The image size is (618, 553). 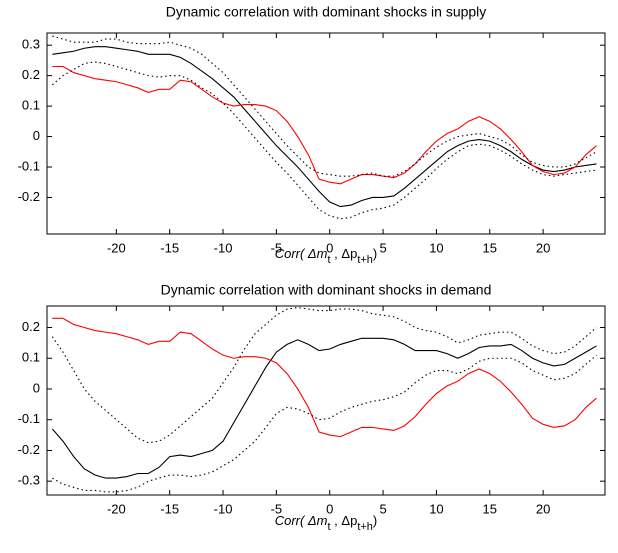 I want to click on y-tick-label: -0.3, so click(x=29, y=480).